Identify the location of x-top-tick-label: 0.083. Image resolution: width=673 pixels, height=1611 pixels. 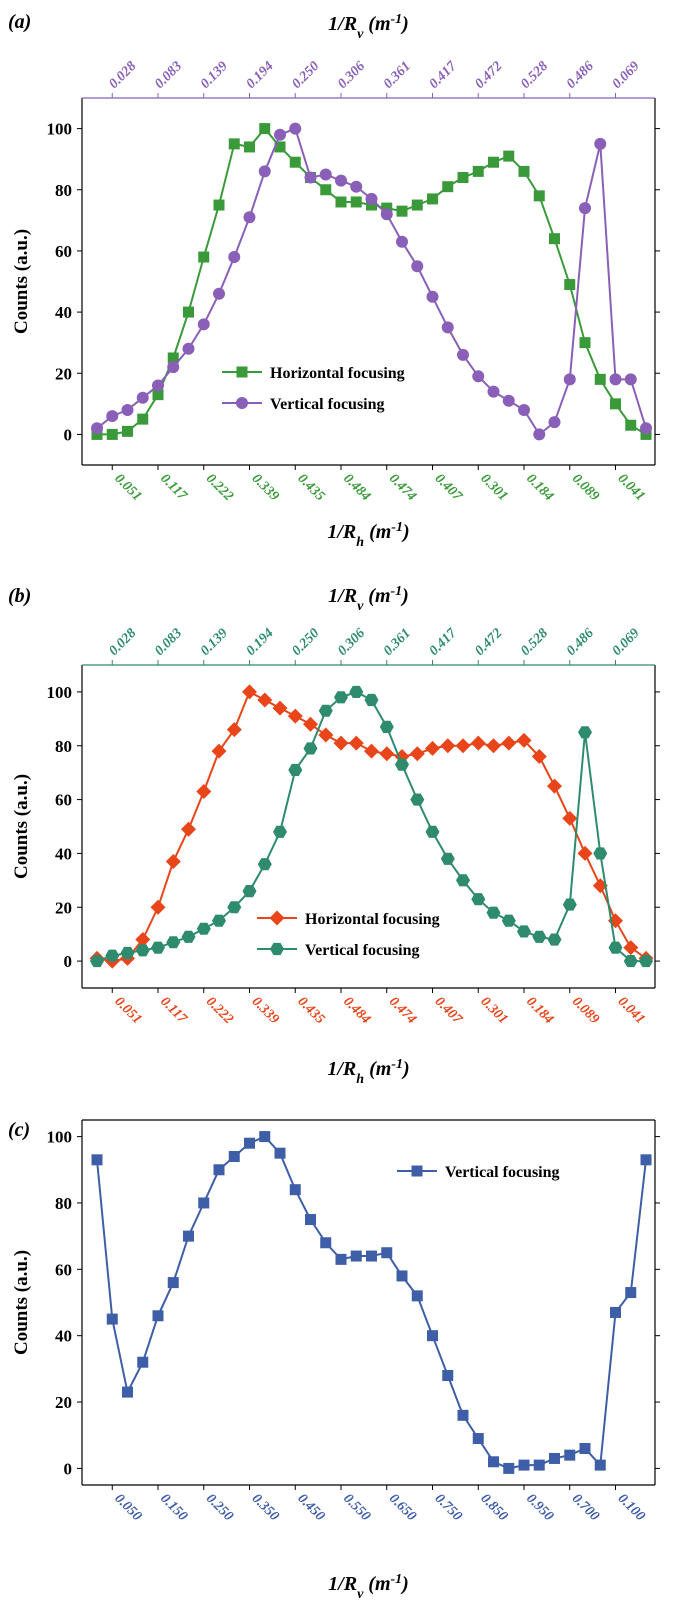
(168, 642).